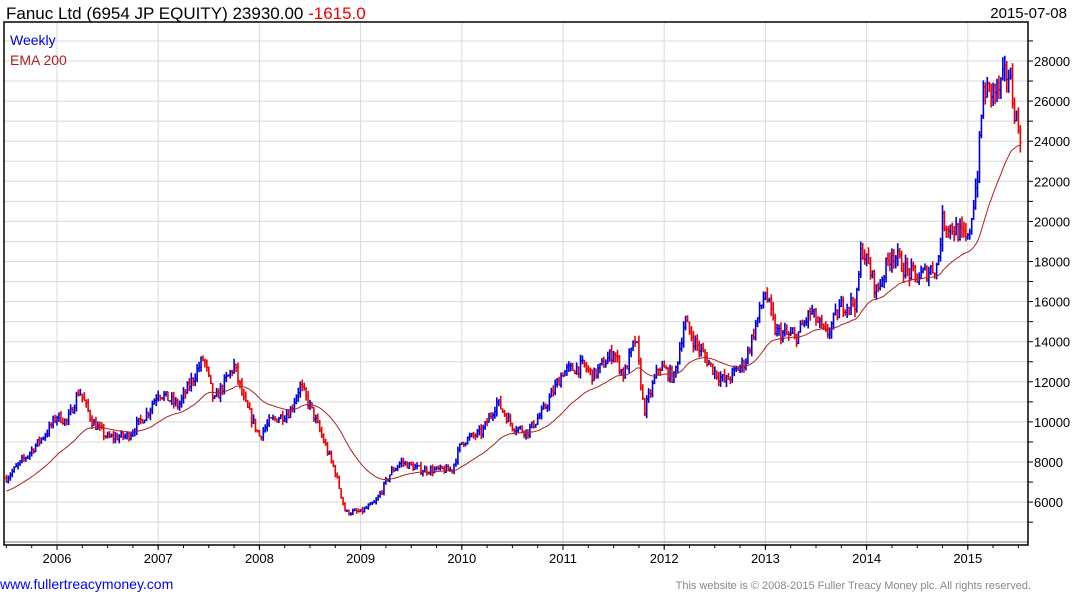  What do you see at coordinates (563, 558) in the screenshot?
I see `x-tick-label: 2011` at bounding box center [563, 558].